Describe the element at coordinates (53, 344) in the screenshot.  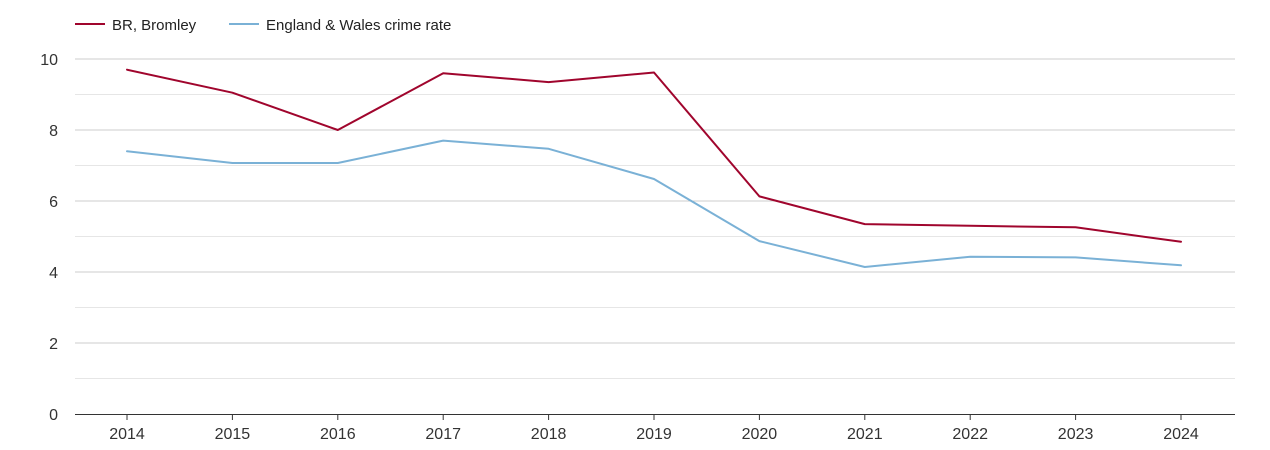
I see `y-tick-label: 2` at that location.